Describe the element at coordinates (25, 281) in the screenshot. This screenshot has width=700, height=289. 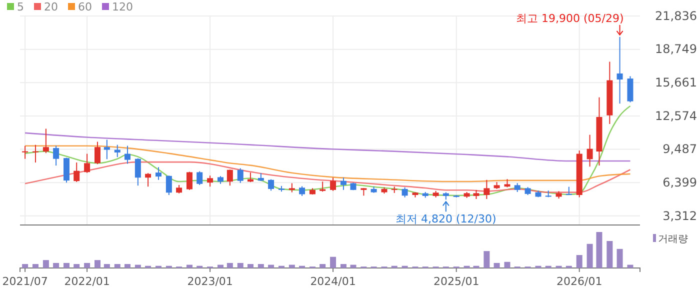
I see `x-tick-label: 2021/07` at that location.